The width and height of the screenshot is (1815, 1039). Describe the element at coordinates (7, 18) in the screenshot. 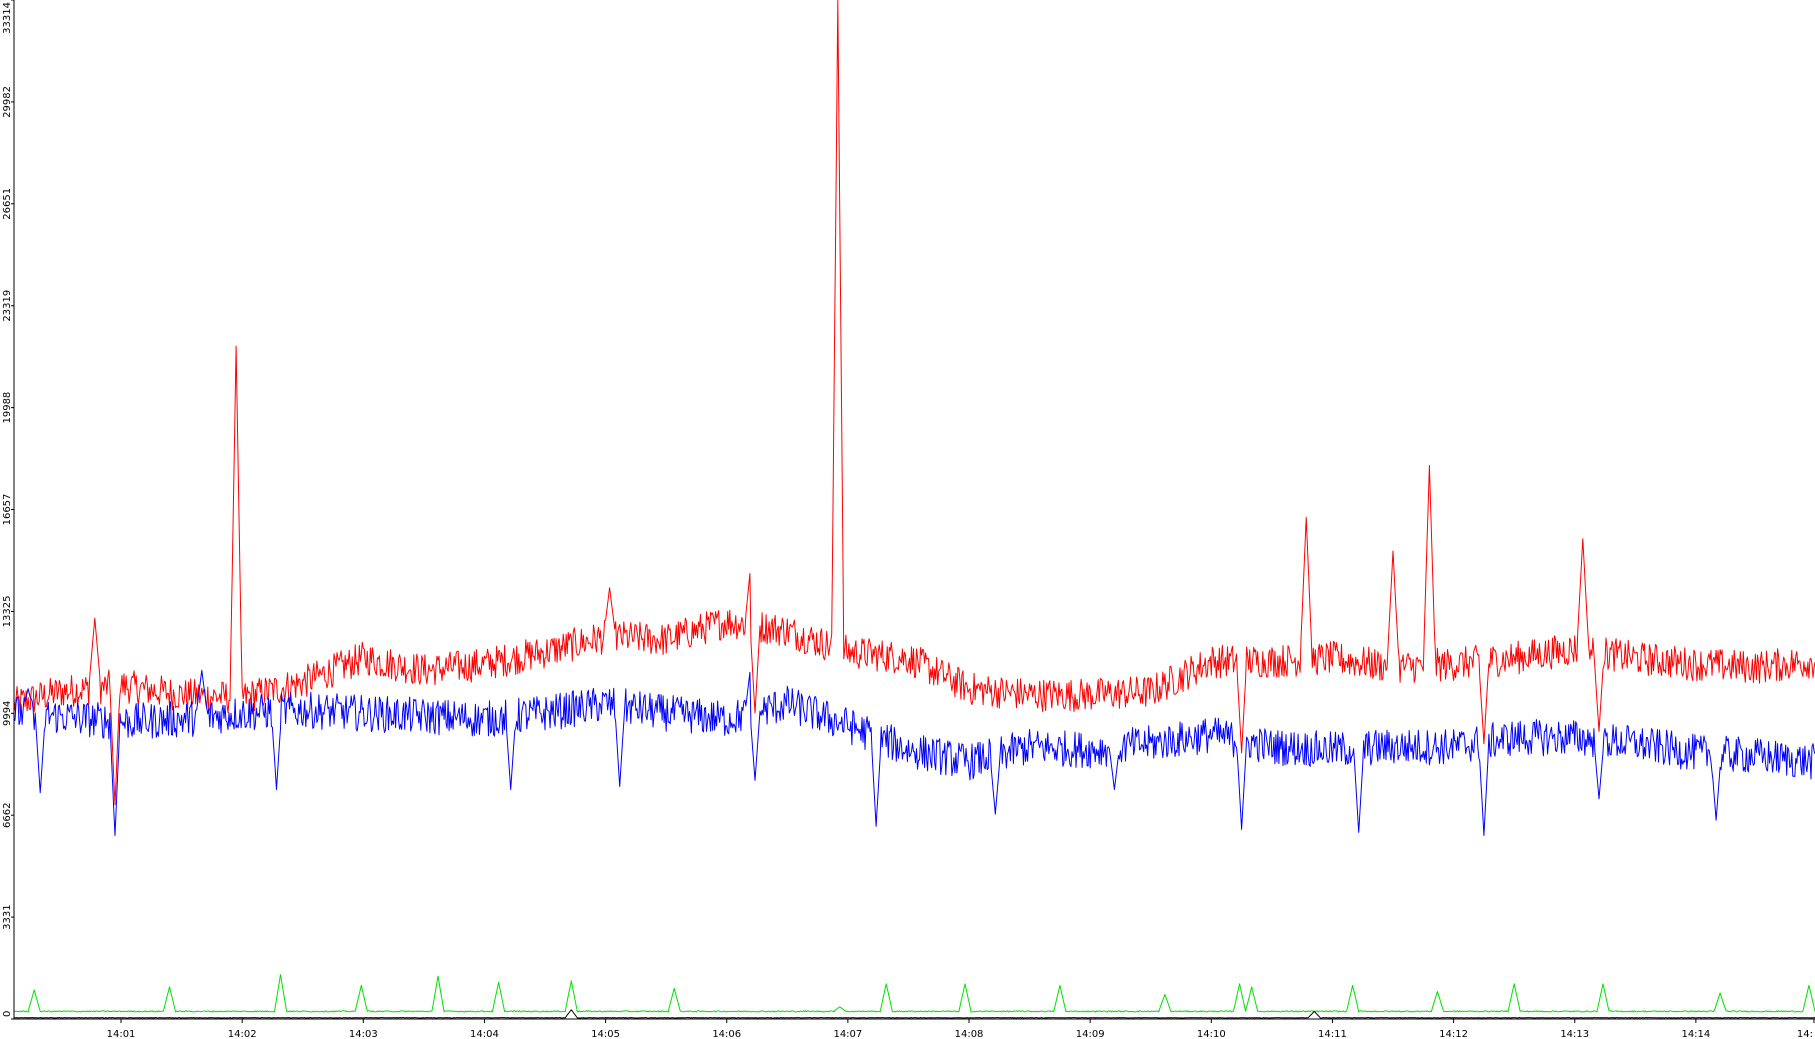

I see `y-tick-label: 33314` at that location.